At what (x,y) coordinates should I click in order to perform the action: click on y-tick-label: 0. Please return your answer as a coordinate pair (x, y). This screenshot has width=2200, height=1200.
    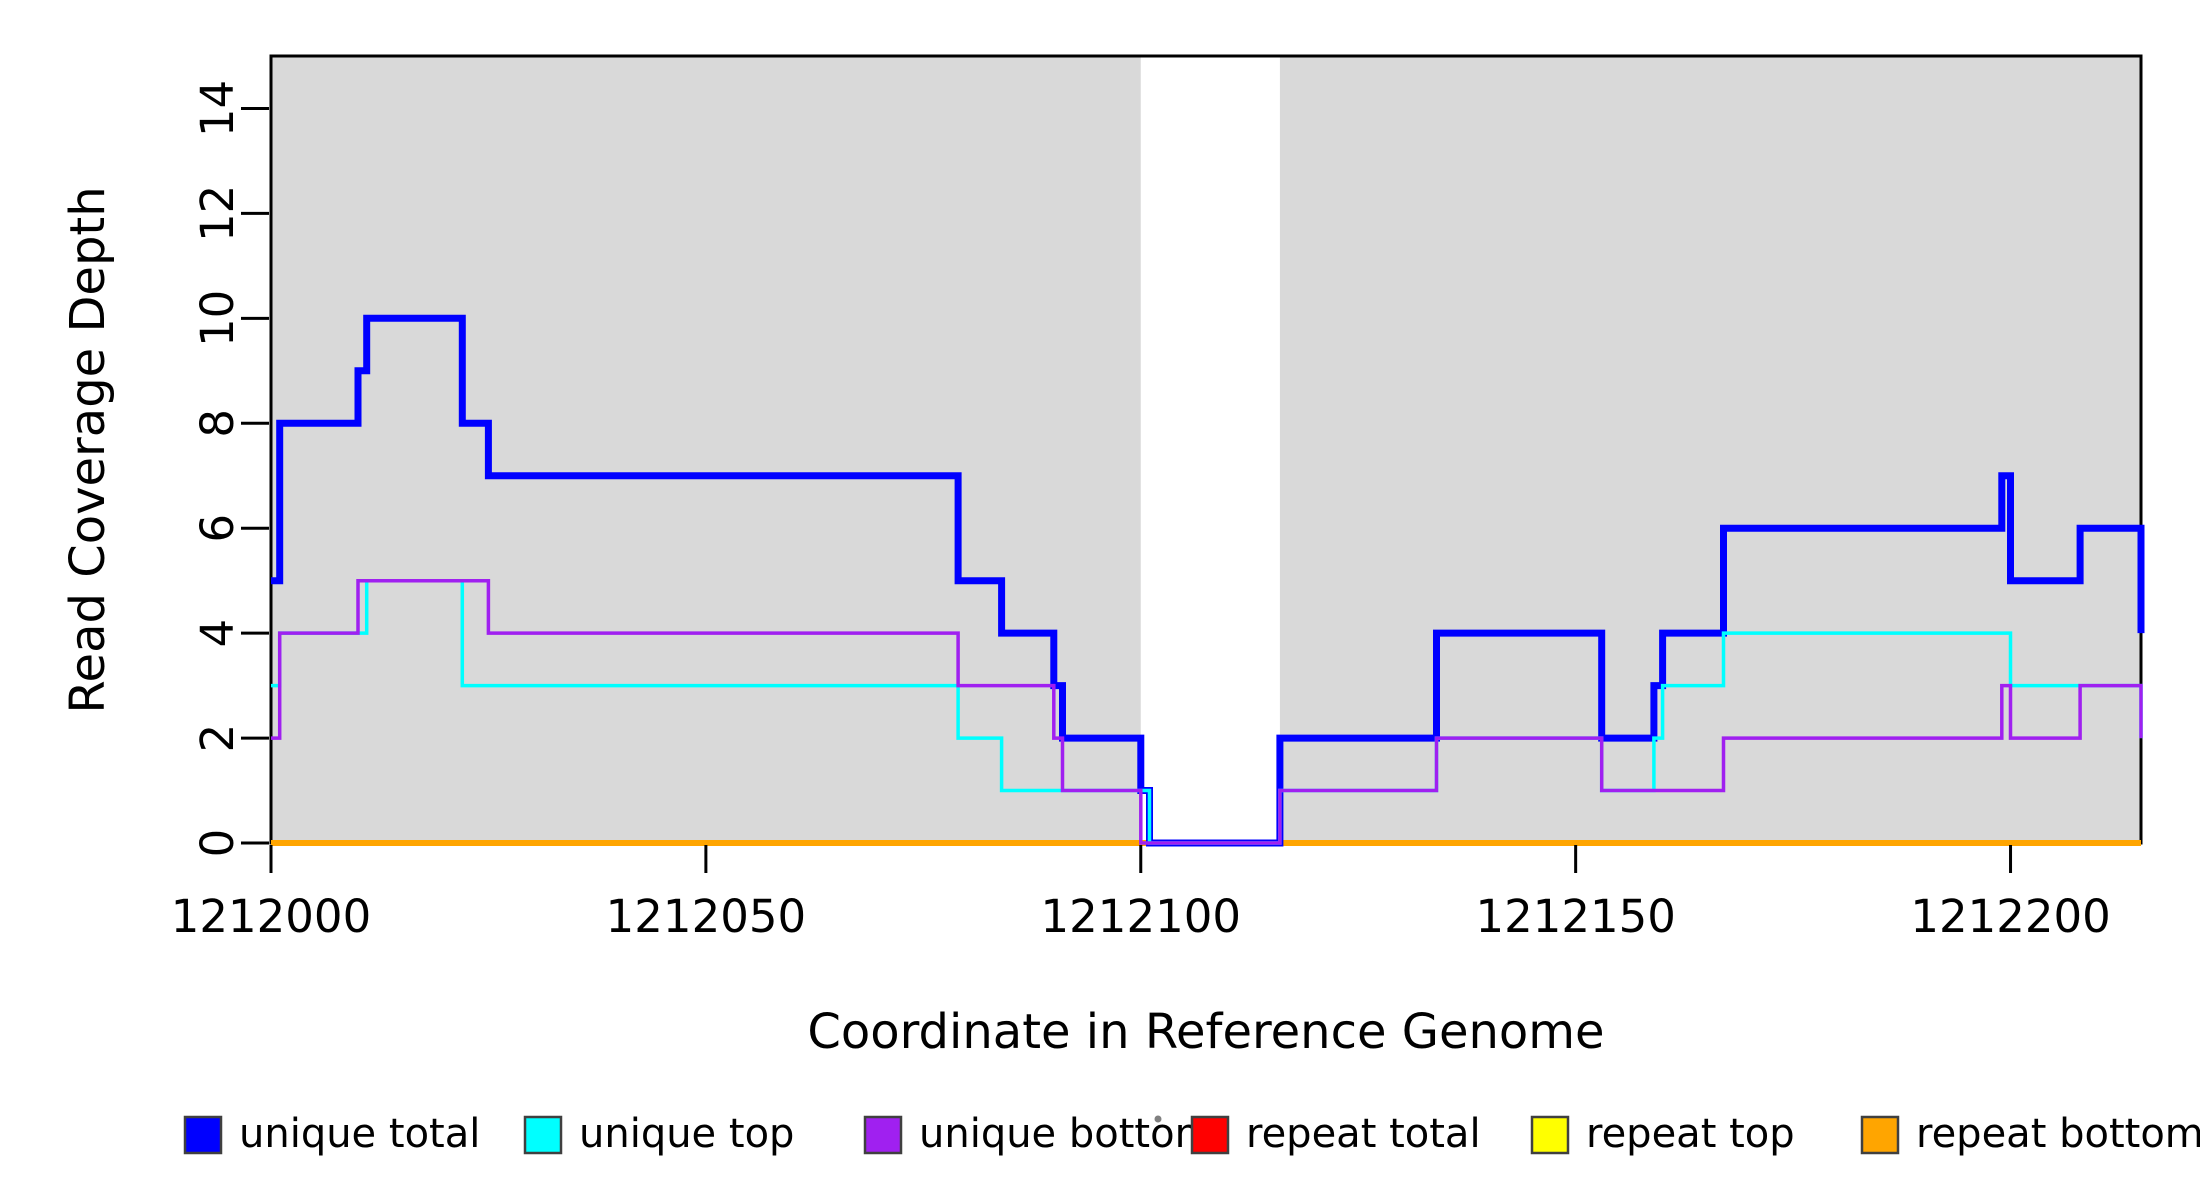
    Looking at the image, I should click on (217, 843).